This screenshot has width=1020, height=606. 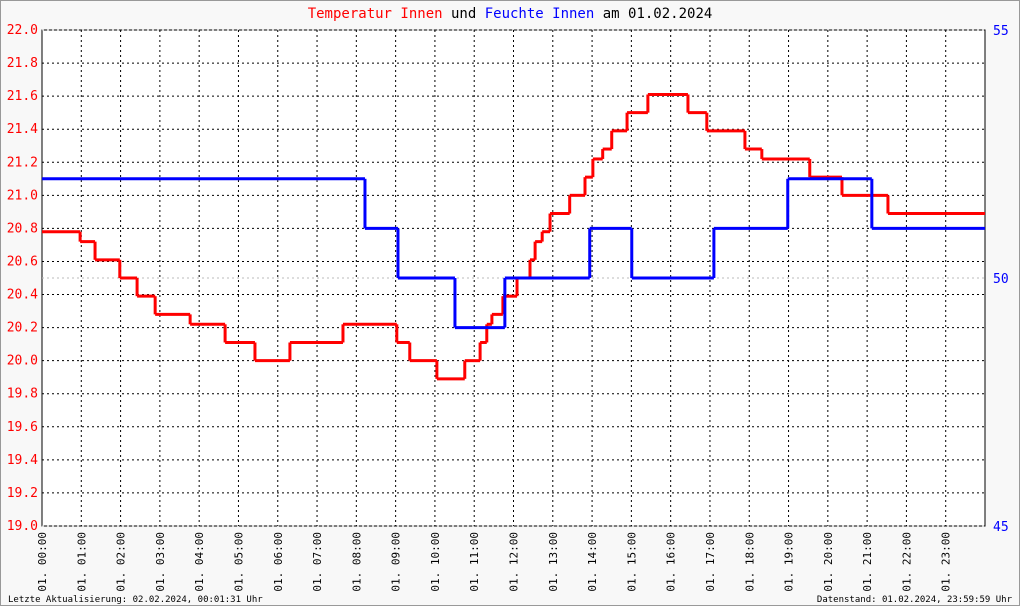 What do you see at coordinates (356, 562) in the screenshot?
I see `x-tick-label: 01. 08:00` at bounding box center [356, 562].